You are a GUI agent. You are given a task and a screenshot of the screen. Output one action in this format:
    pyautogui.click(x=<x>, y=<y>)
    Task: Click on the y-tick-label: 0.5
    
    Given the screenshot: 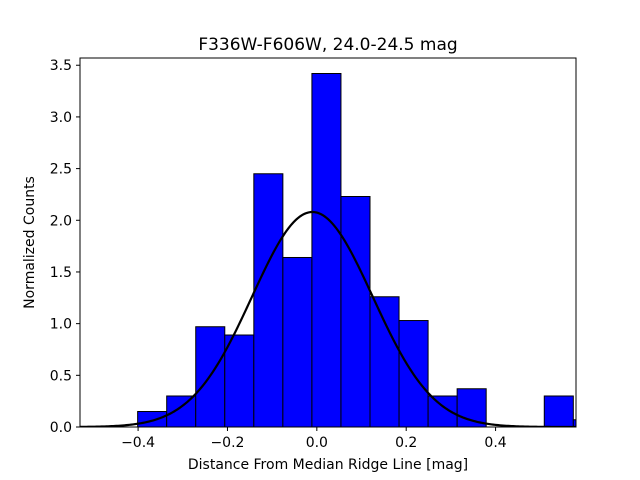 What is the action you would take?
    pyautogui.click(x=61, y=376)
    